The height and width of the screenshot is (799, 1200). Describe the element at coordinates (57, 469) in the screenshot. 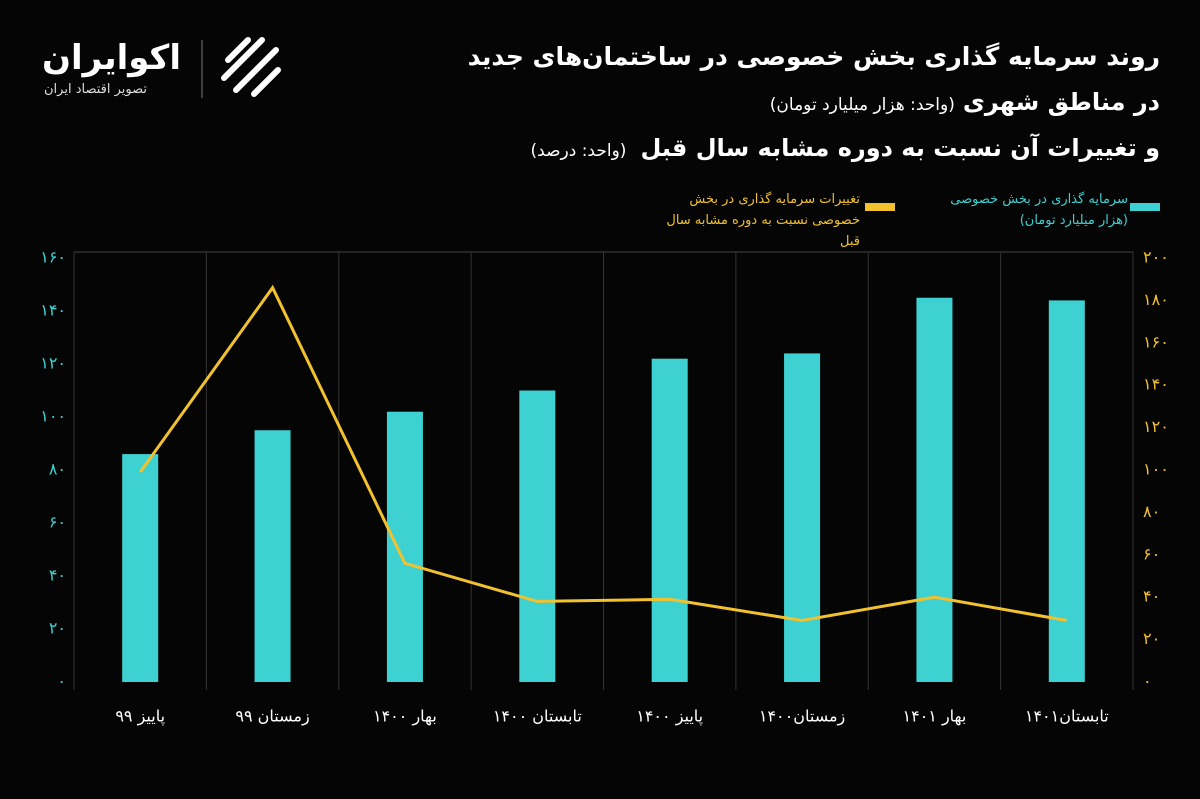

I see `y-tick-label: ۸۰` at that location.